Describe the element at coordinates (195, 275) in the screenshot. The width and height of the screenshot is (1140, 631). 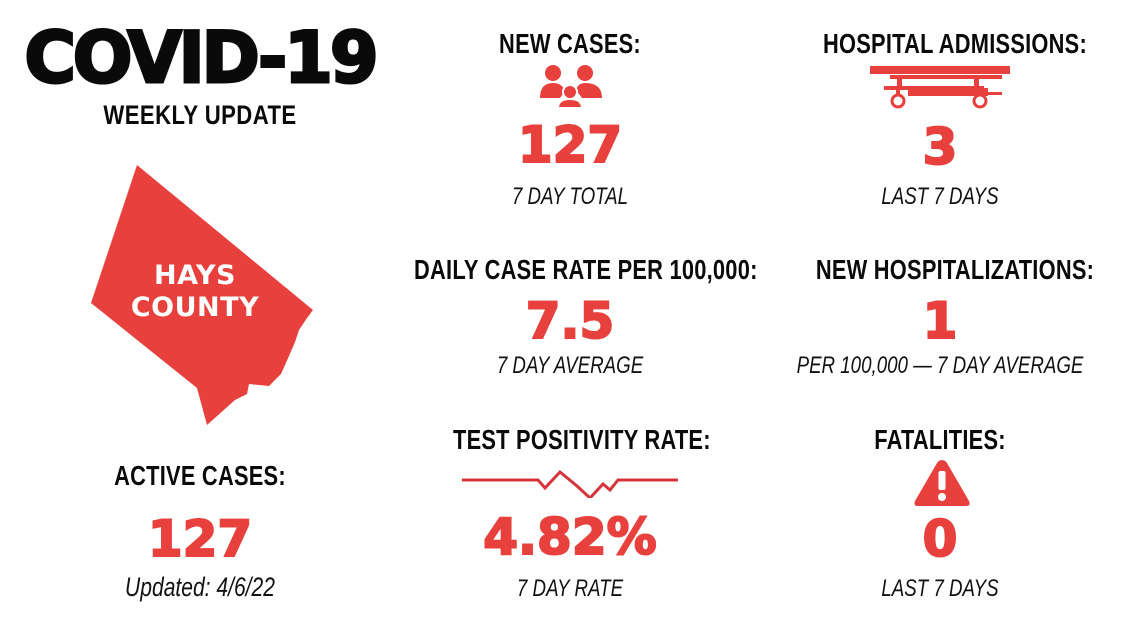
I see `county-name-line1: HAYS` at that location.